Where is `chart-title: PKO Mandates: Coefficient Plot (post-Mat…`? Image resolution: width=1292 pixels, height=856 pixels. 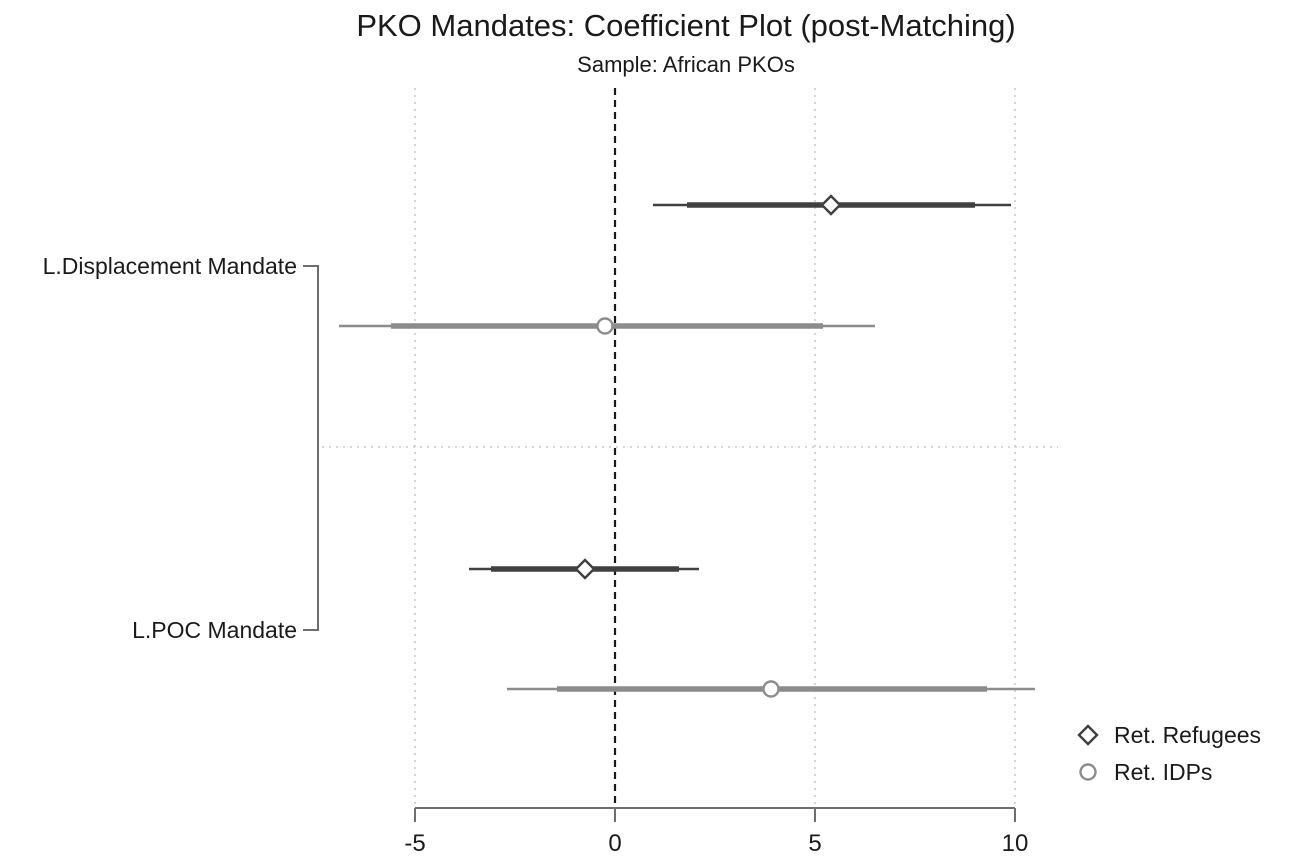 chart-title: PKO Mandates: Coefficient Plot (post-Mat… is located at coordinates (685, 25).